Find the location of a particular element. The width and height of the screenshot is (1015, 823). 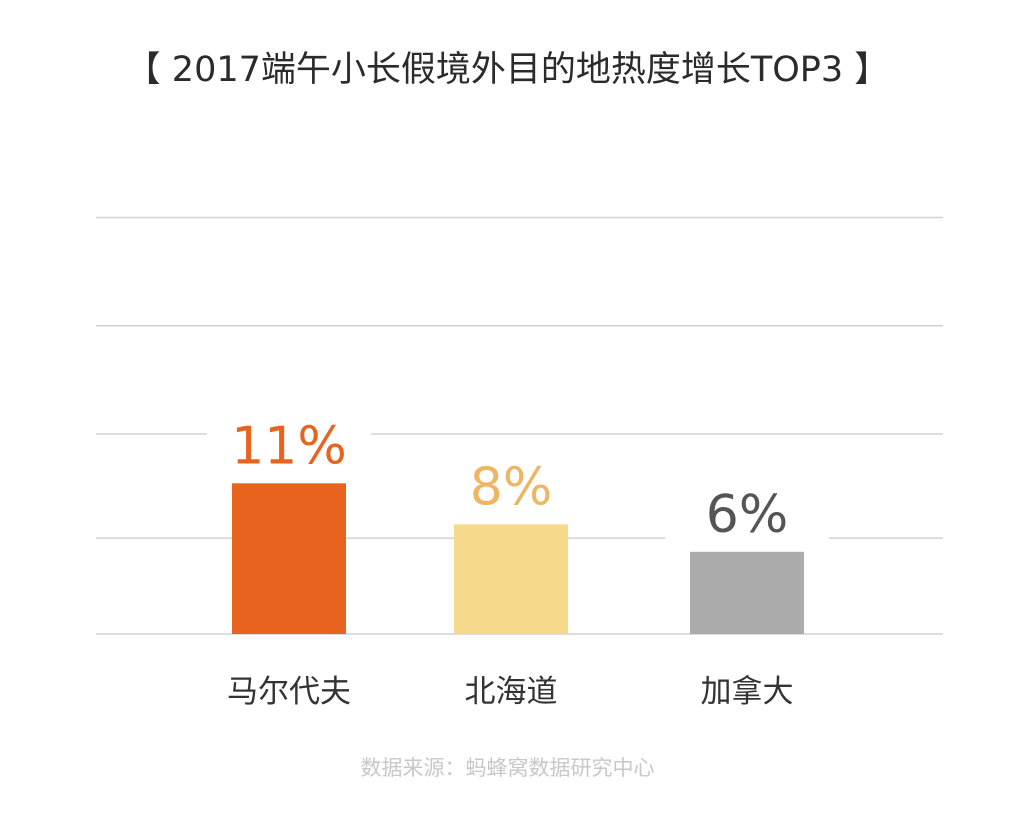

x-tick-label: 马尔代夫 is located at coordinates (289, 692).